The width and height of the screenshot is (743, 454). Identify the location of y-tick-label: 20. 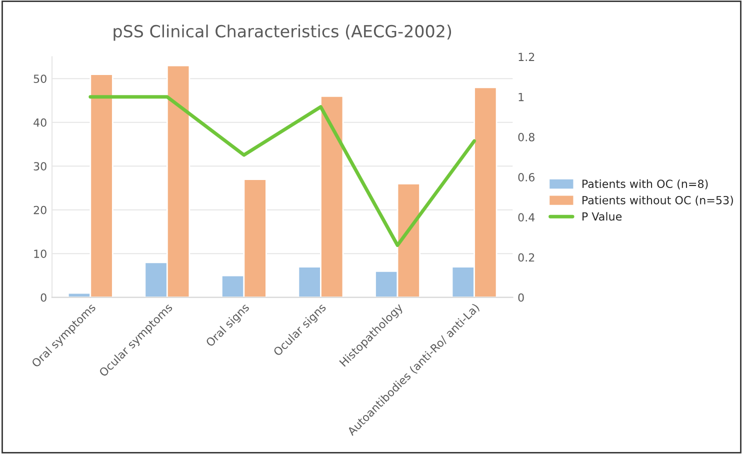
(40, 210).